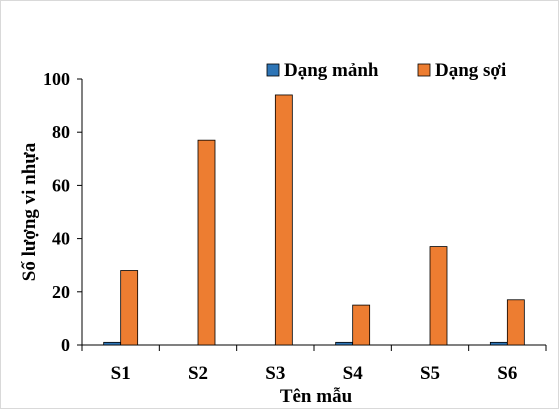 This screenshot has width=559, height=409. What do you see at coordinates (507, 373) in the screenshot?
I see `x-category-label: S6` at bounding box center [507, 373].